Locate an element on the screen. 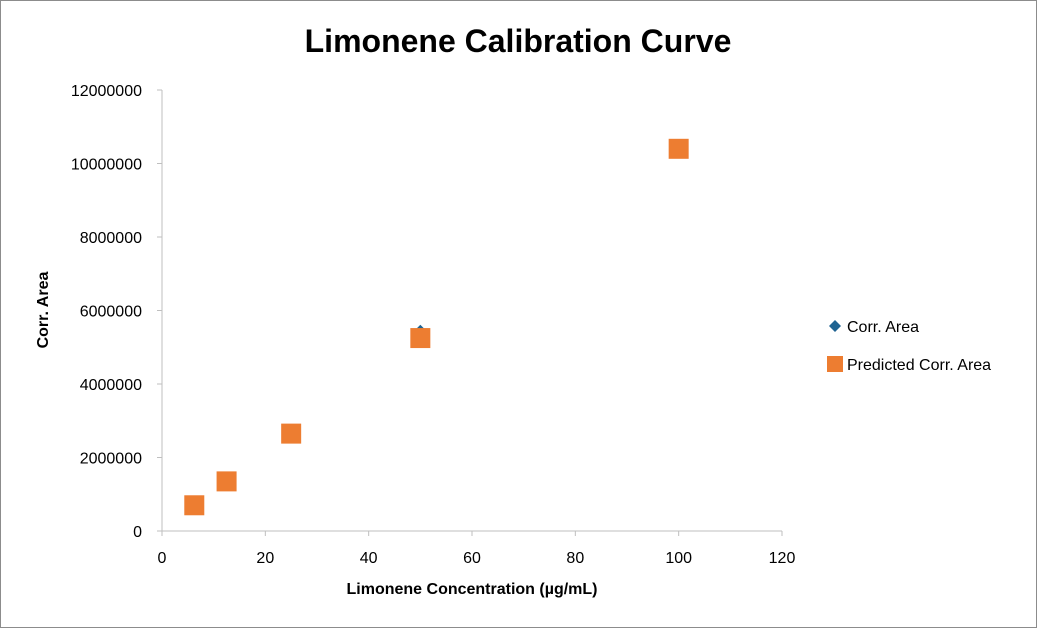  legend-marker-predicted is located at coordinates (835, 364).